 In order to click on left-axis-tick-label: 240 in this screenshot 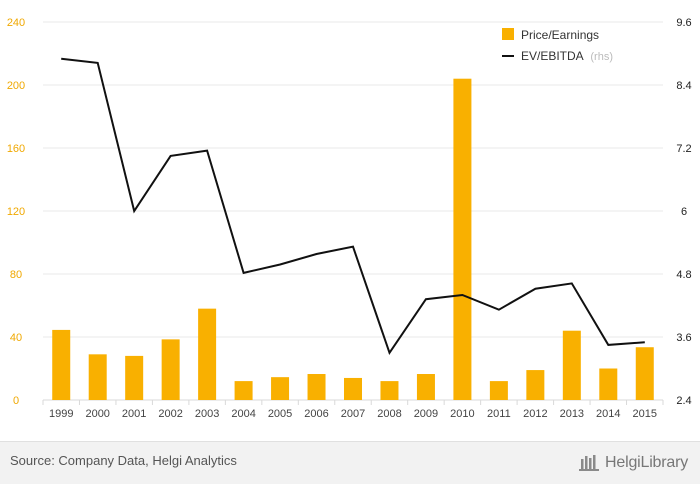, I will do `click(16, 23)`.